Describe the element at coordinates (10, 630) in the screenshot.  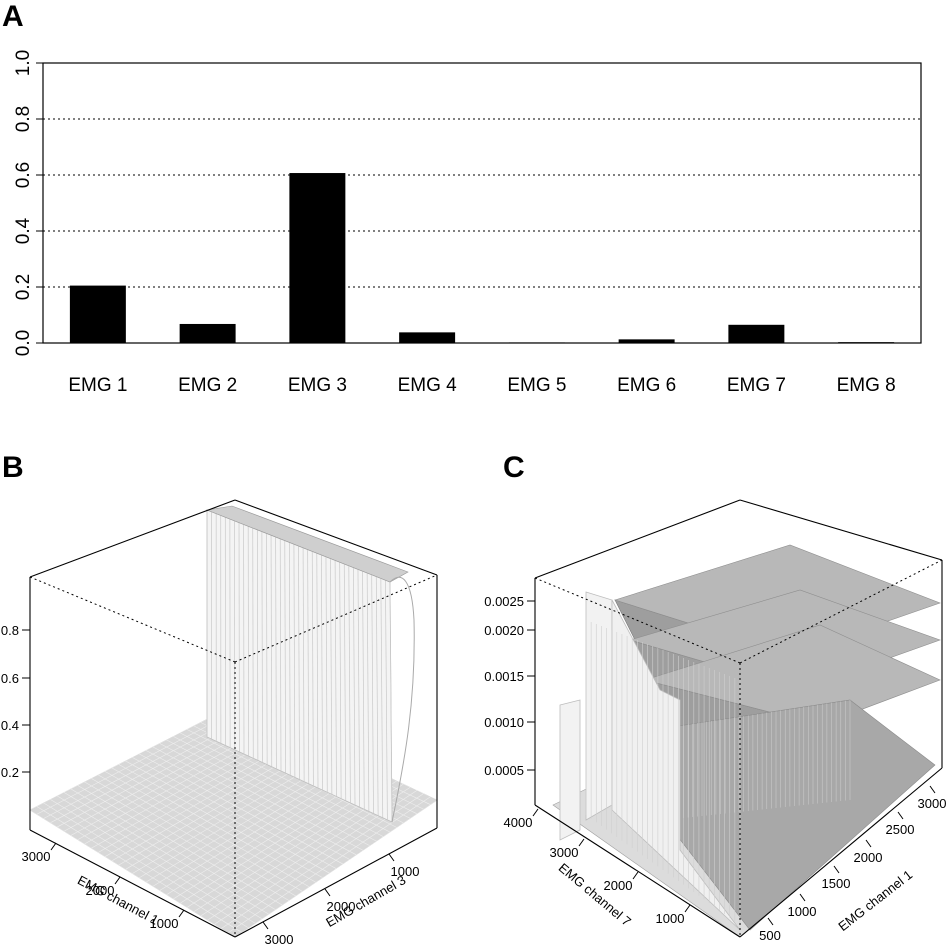
I see `z-tick-label: 0.8` at that location.